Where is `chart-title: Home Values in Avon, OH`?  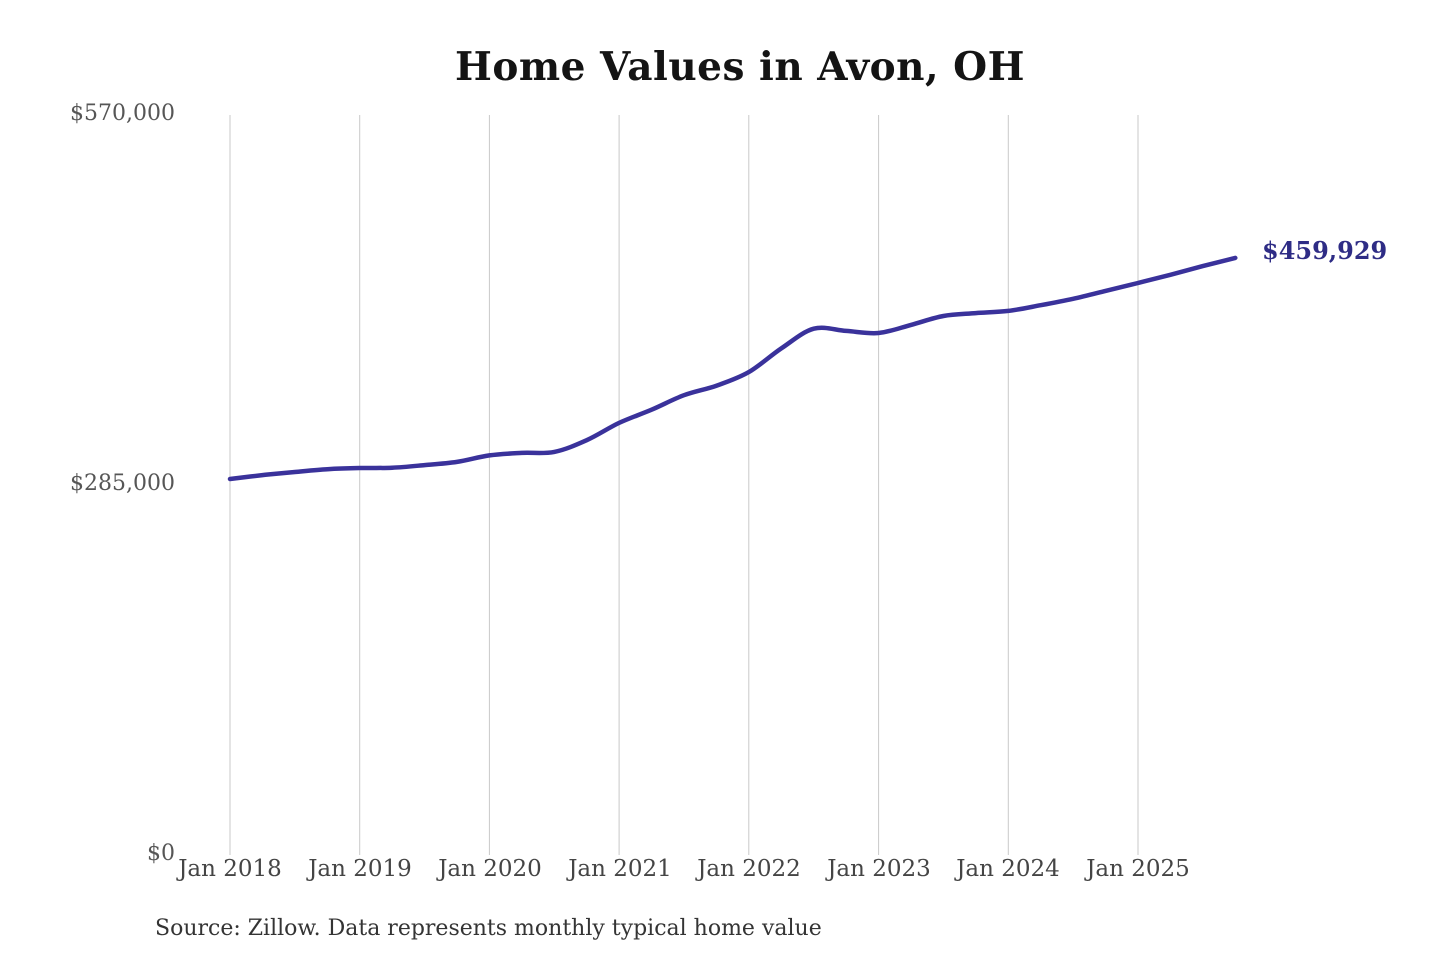 chart-title: Home Values in Avon, OH is located at coordinates (740, 67).